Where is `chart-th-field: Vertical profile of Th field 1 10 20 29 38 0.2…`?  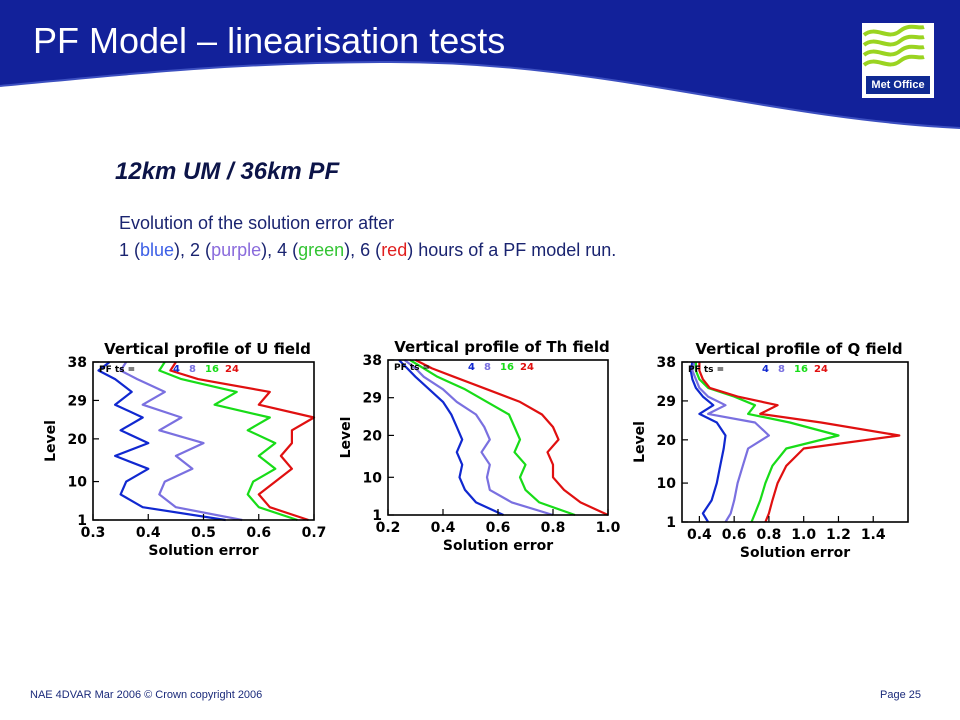
chart-th-field: Vertical profile of Th field 1 10 20 29 38 0.2… is located at coordinates (480, 446).